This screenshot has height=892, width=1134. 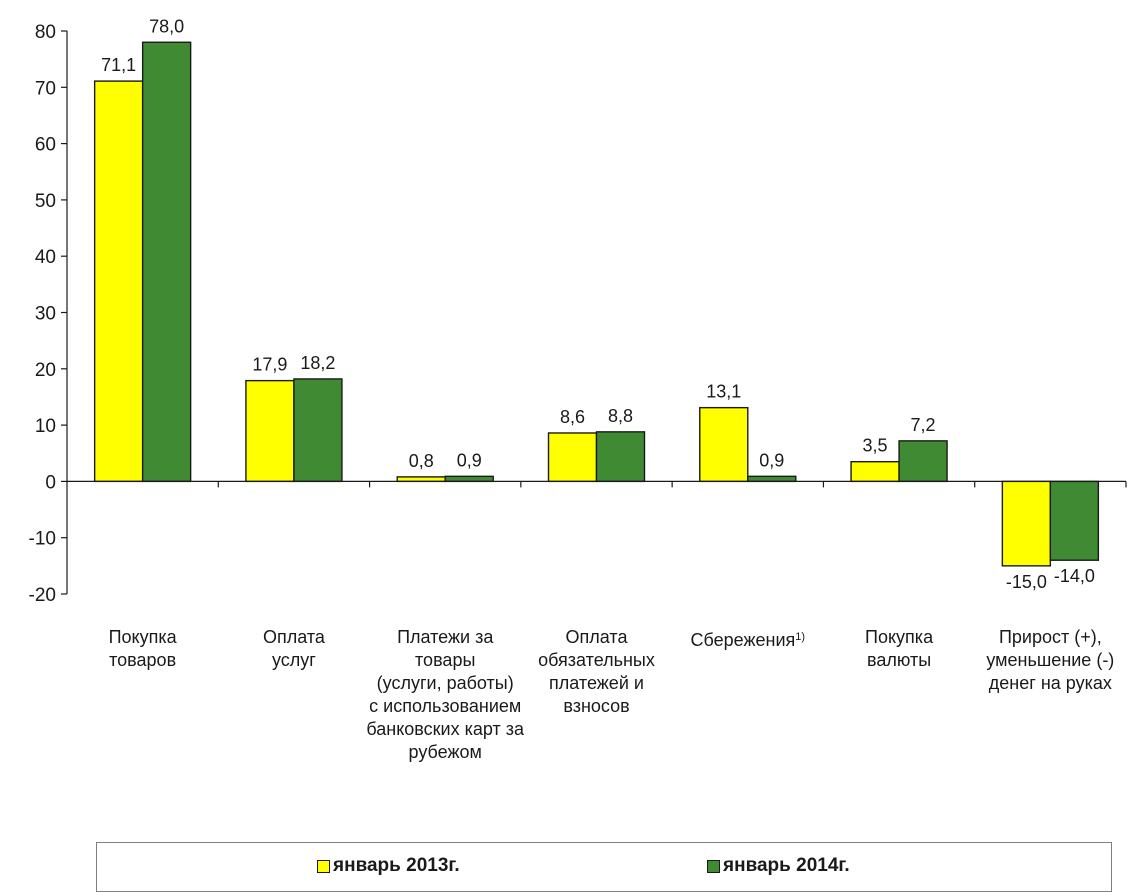 What do you see at coordinates (294, 649) in the screenshot?
I see `category-label: Оплата услуг` at bounding box center [294, 649].